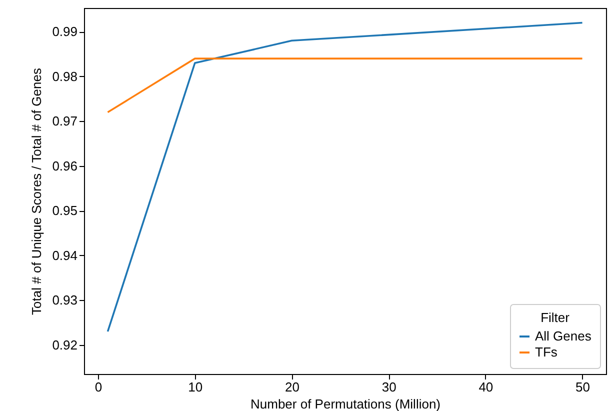  I want to click on y-tick-label: 0.96, so click(65, 166).